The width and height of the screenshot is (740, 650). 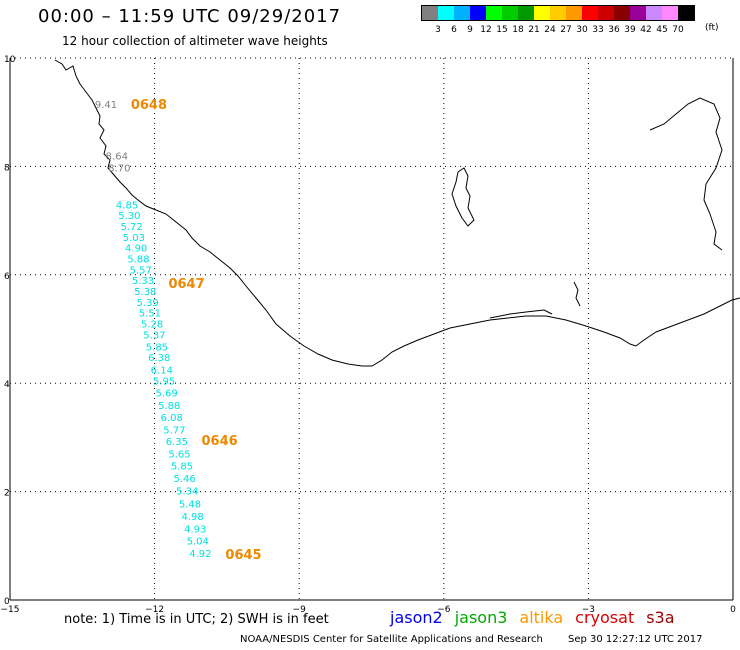 I want to click on lon-tick-label: −9, so click(x=300, y=610).